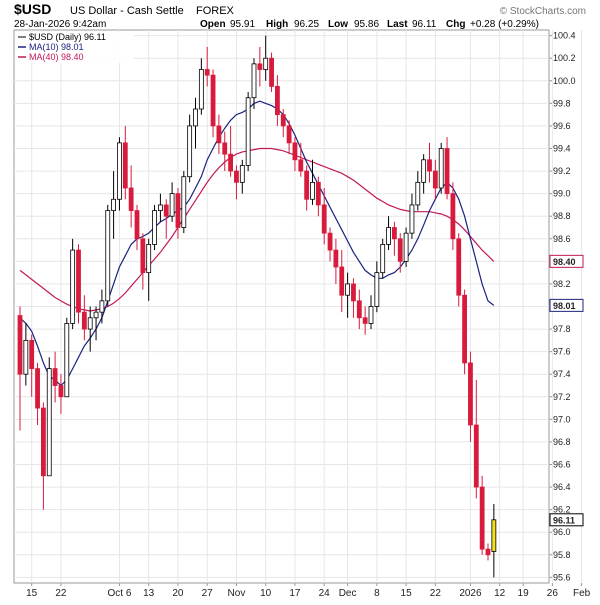 Image resolution: width=600 pixels, height=605 pixels. I want to click on open-value: 95.91, so click(242, 24).